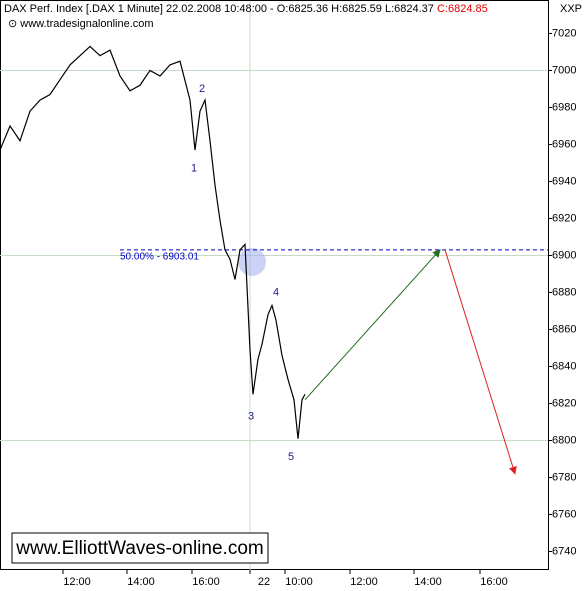 The width and height of the screenshot is (584, 591). I want to click on y-tick-label: 7020, so click(564, 33).